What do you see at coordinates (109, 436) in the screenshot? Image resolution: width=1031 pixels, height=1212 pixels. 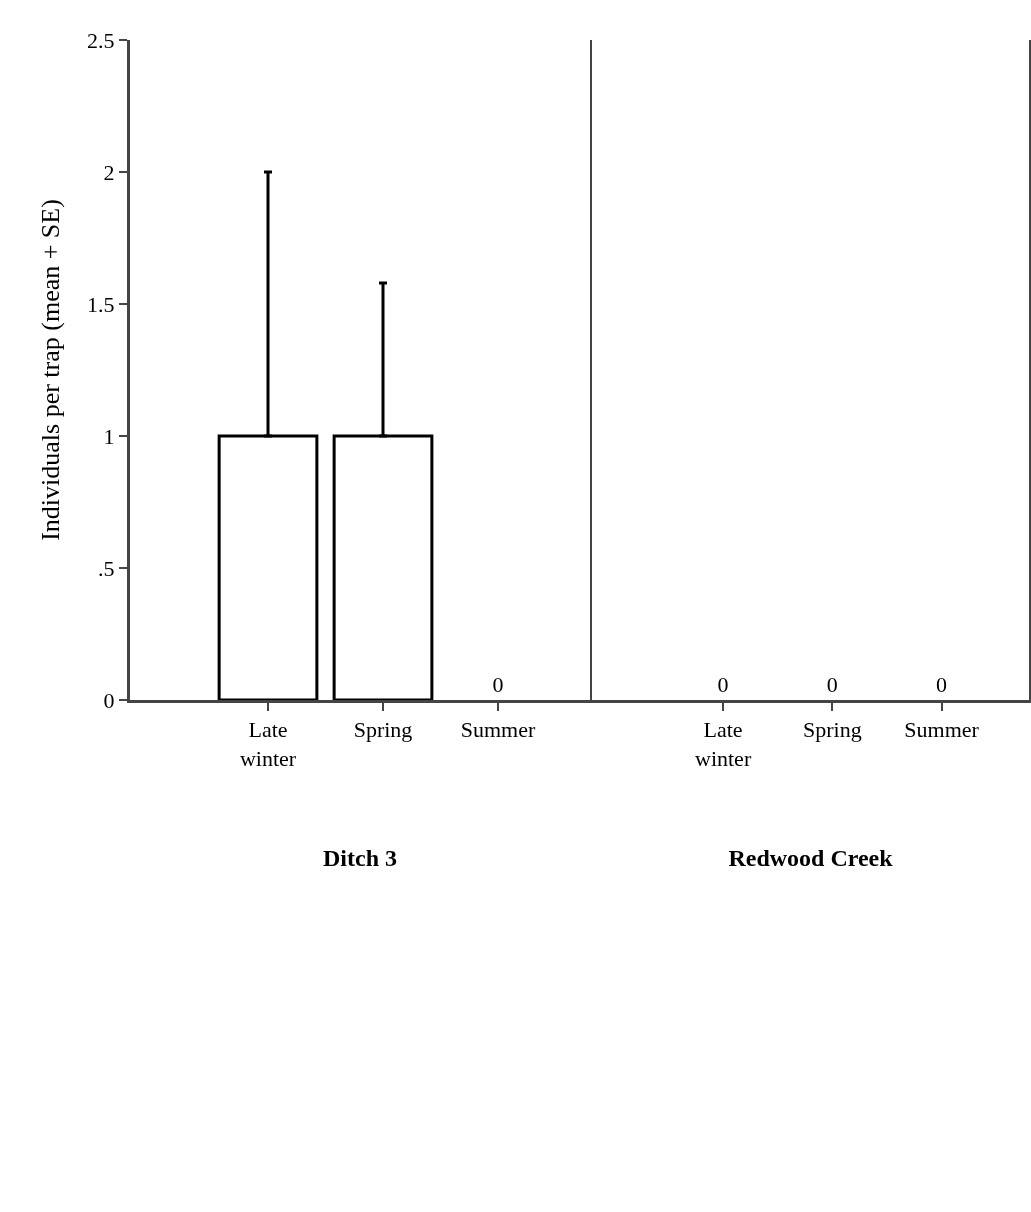 I see `y-tick-label: 1` at bounding box center [109, 436].